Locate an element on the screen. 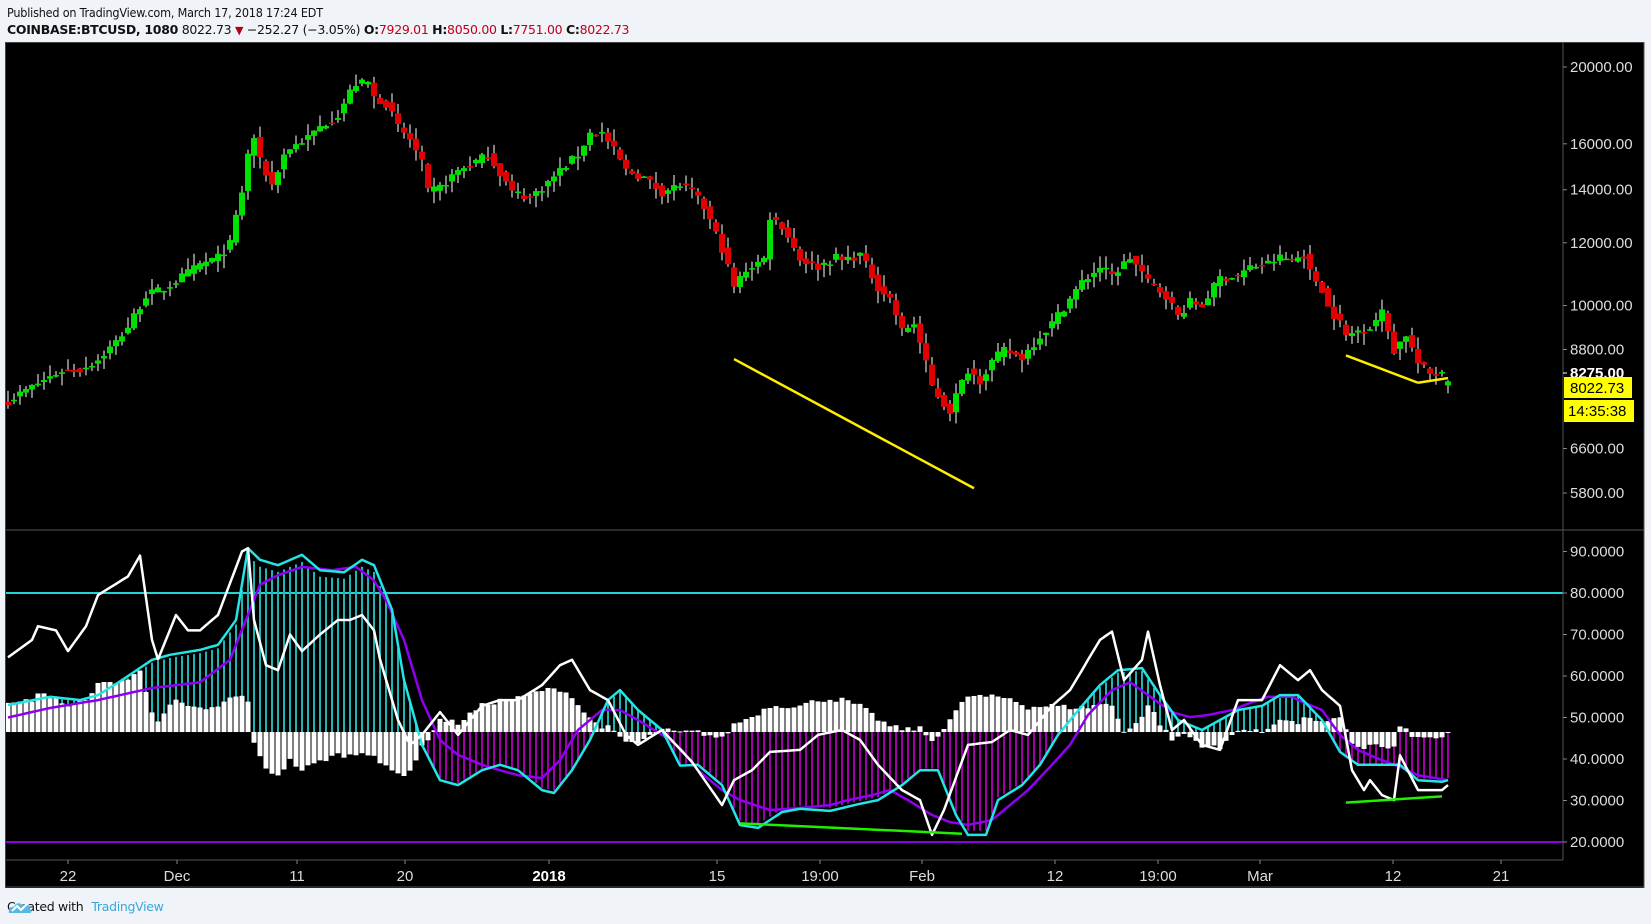 The image size is (1651, 924). tradingview-link: TradingView is located at coordinates (127, 906).